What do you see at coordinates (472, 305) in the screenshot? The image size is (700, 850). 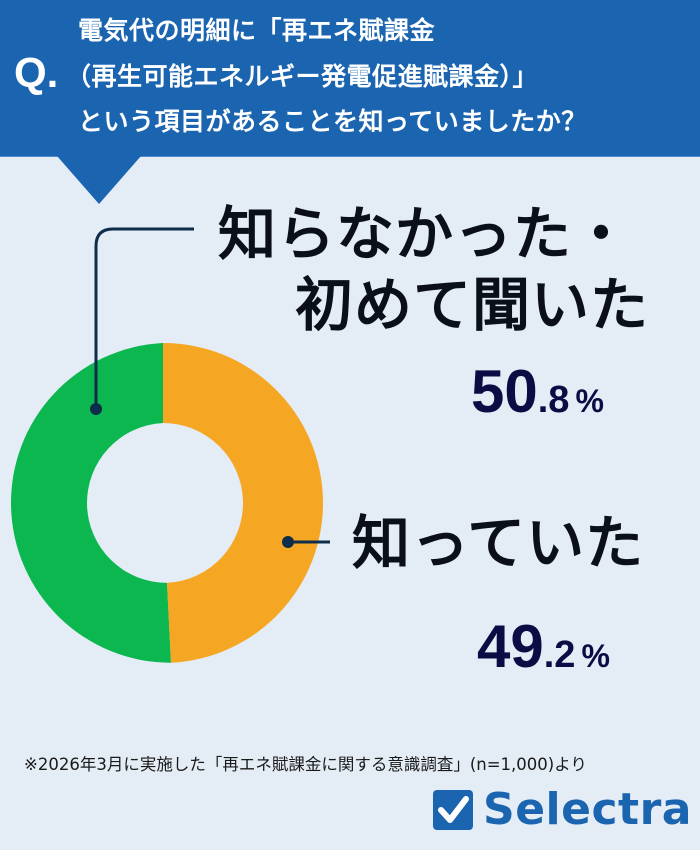 I see `answer-label-unaware-line-2: 初めて聞いた` at bounding box center [472, 305].